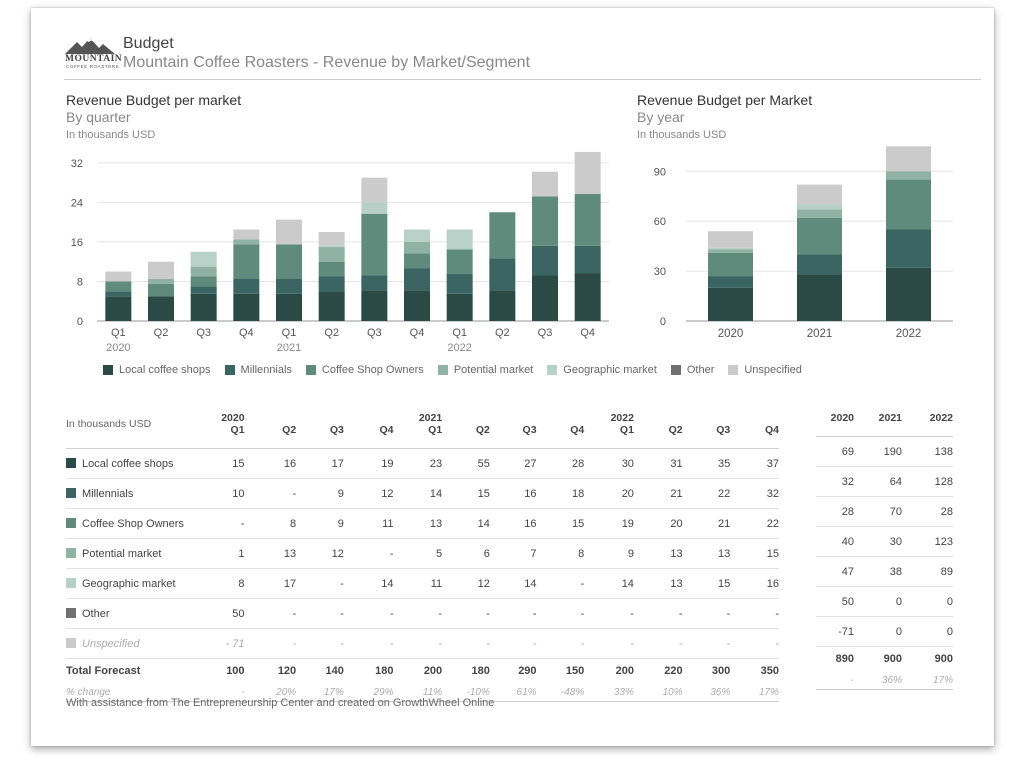 The width and height of the screenshot is (1024, 768). I want to click on y-tick-label: 16, so click(77, 243).